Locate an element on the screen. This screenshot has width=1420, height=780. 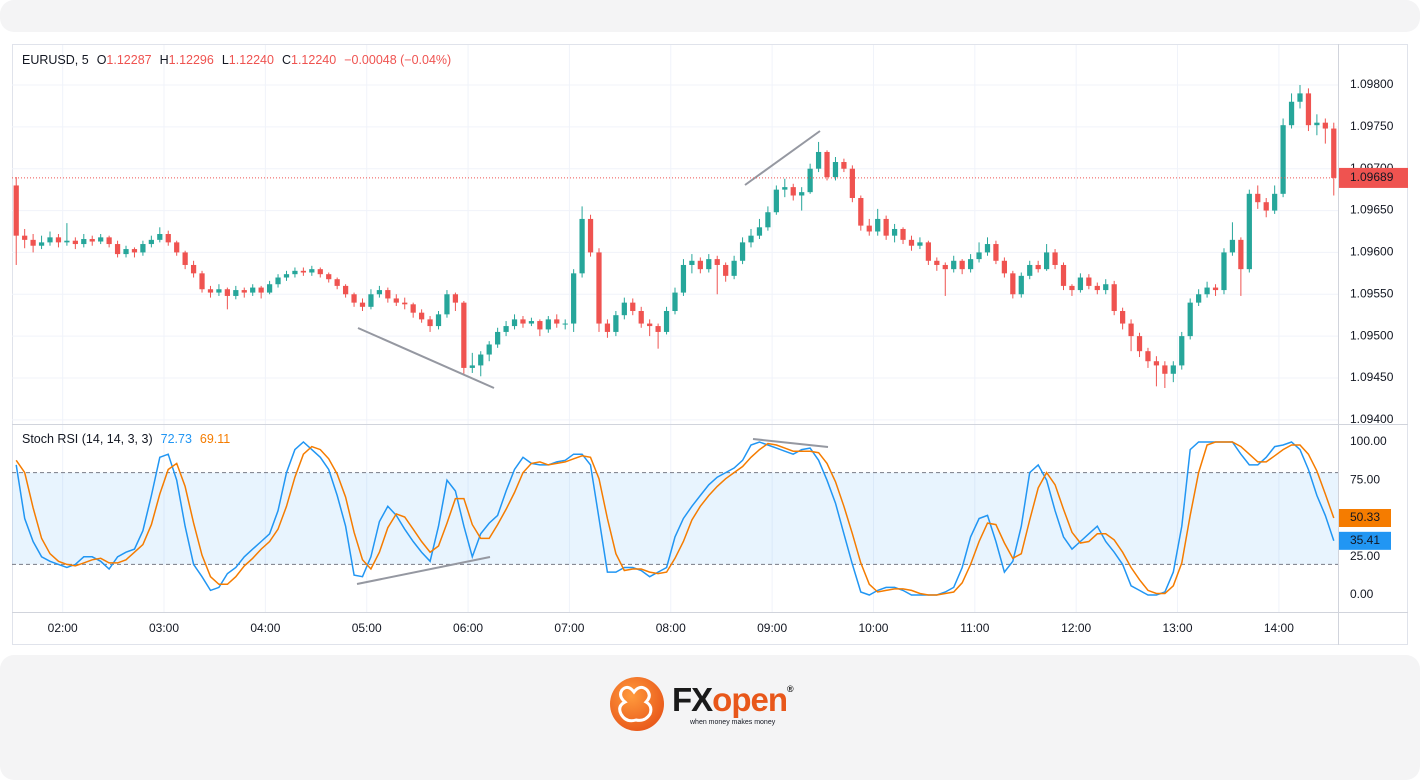
y2-tick-label: 25.00 is located at coordinates (1365, 556).